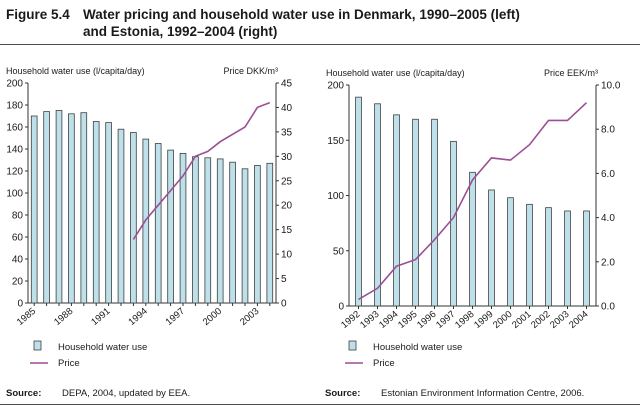  Describe the element at coordinates (608, 218) in the screenshot. I see `y2-tick-label: 4.0` at that location.